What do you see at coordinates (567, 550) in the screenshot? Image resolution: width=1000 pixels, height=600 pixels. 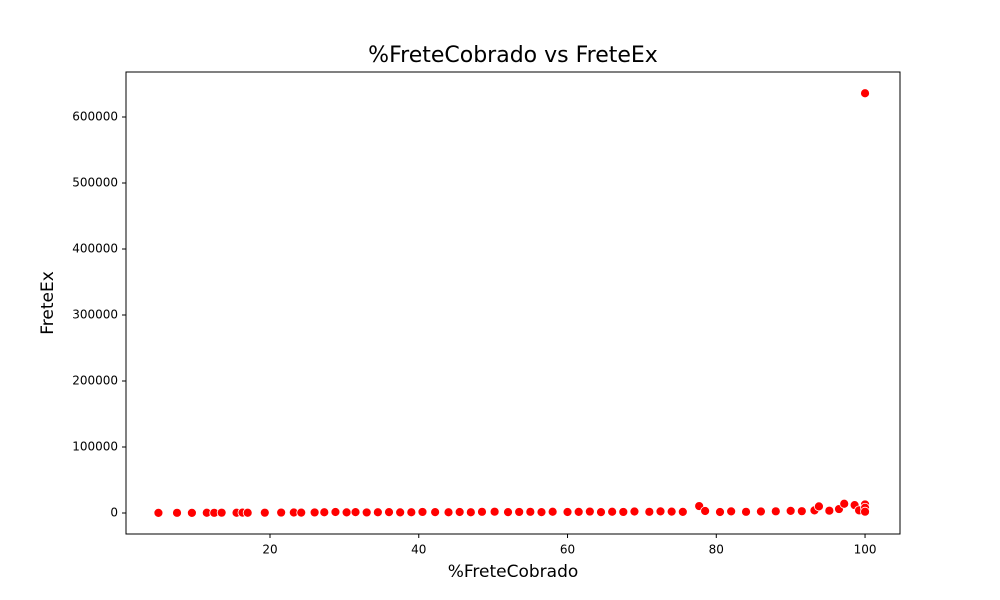 I see `x-tick-label: 60` at bounding box center [567, 550].